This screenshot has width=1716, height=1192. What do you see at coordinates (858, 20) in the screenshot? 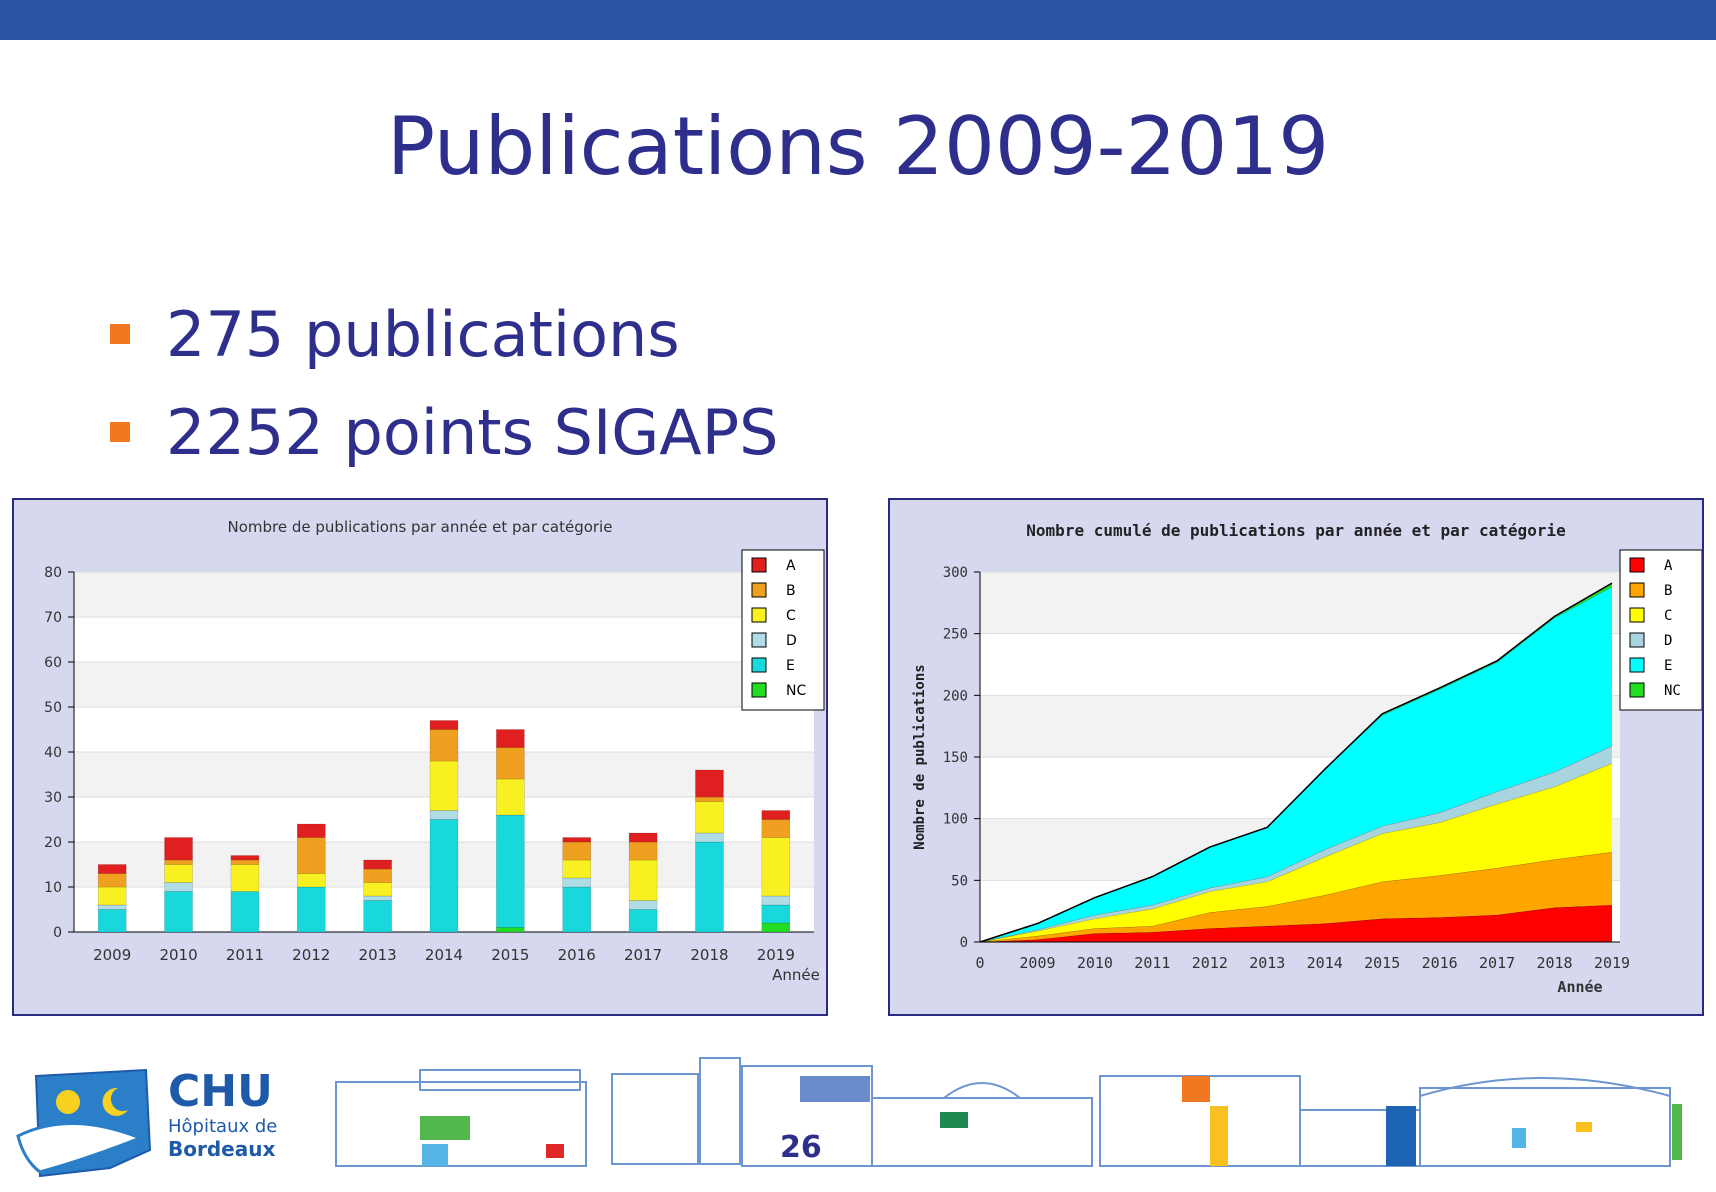
I see `top-bar` at bounding box center [858, 20].